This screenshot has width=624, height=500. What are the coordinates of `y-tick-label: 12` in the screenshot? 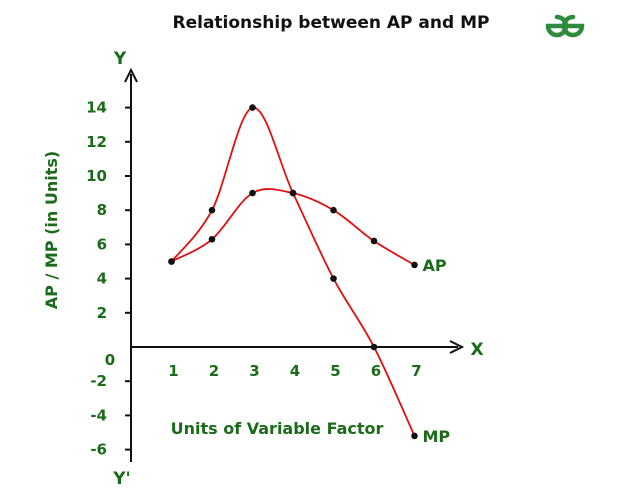 It's located at (96, 142).